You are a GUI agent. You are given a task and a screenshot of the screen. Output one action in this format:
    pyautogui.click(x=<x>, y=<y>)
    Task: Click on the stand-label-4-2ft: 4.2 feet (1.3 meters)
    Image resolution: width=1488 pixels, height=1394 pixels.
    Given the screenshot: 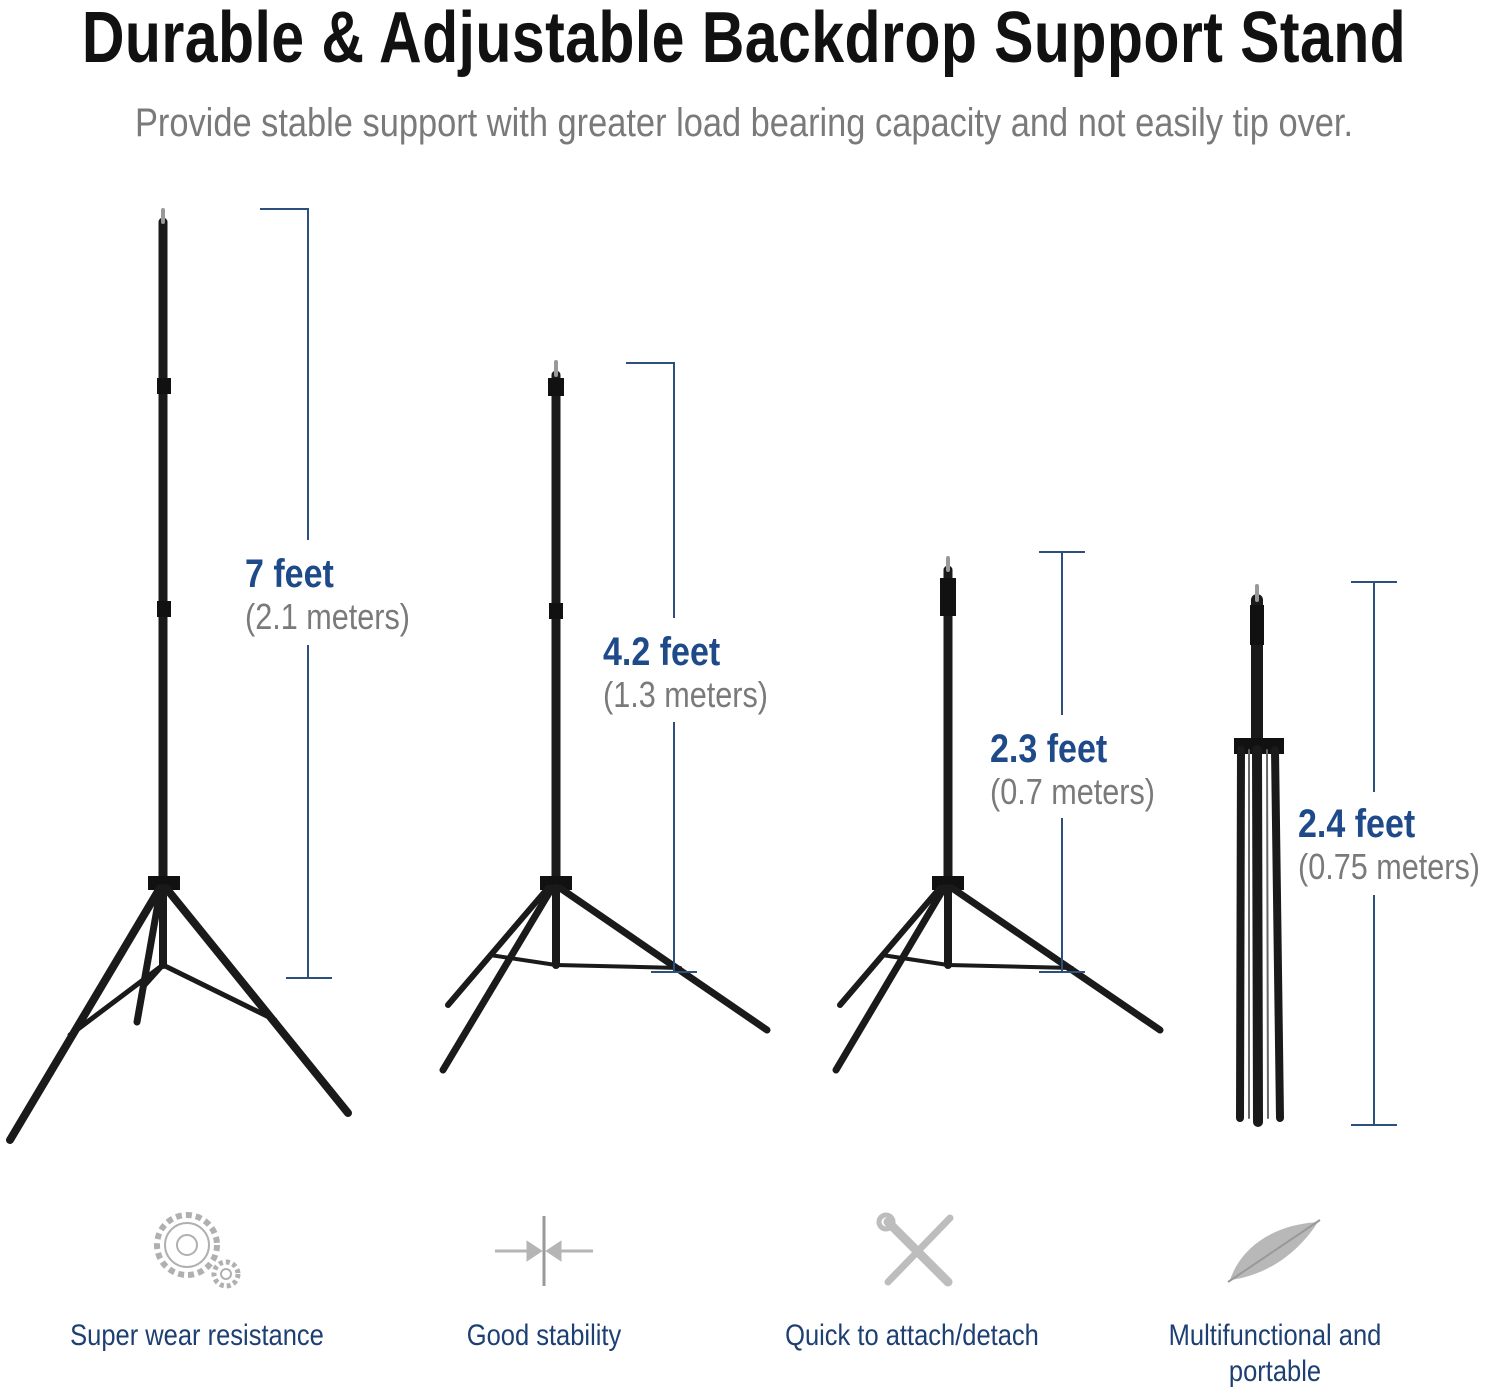 What is the action you would take?
    pyautogui.click(x=685, y=673)
    